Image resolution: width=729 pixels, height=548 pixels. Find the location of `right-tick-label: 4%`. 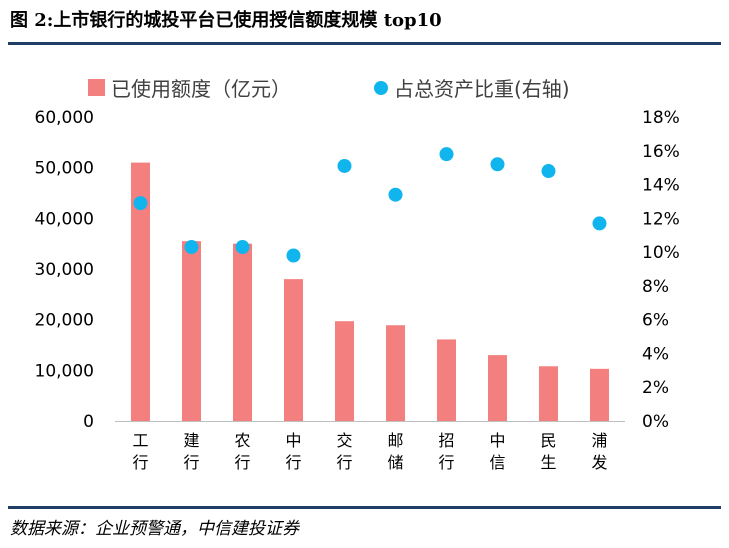

right-tick-label: 4% is located at coordinates (655, 354).